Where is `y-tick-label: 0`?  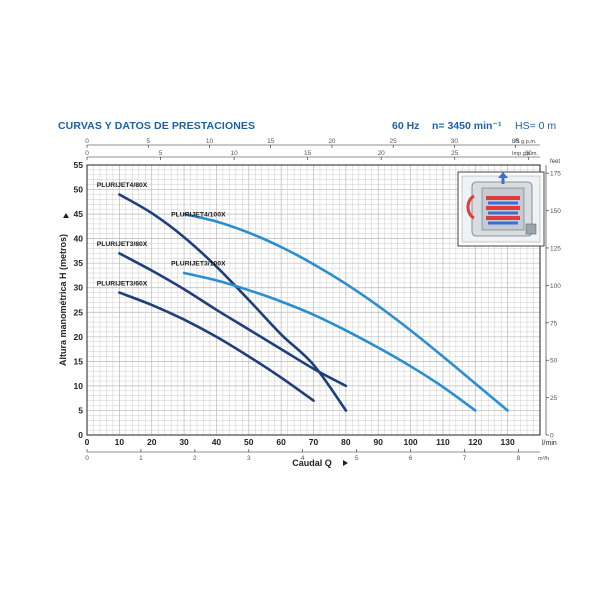
y-tick-label: 0 is located at coordinates (80, 435).